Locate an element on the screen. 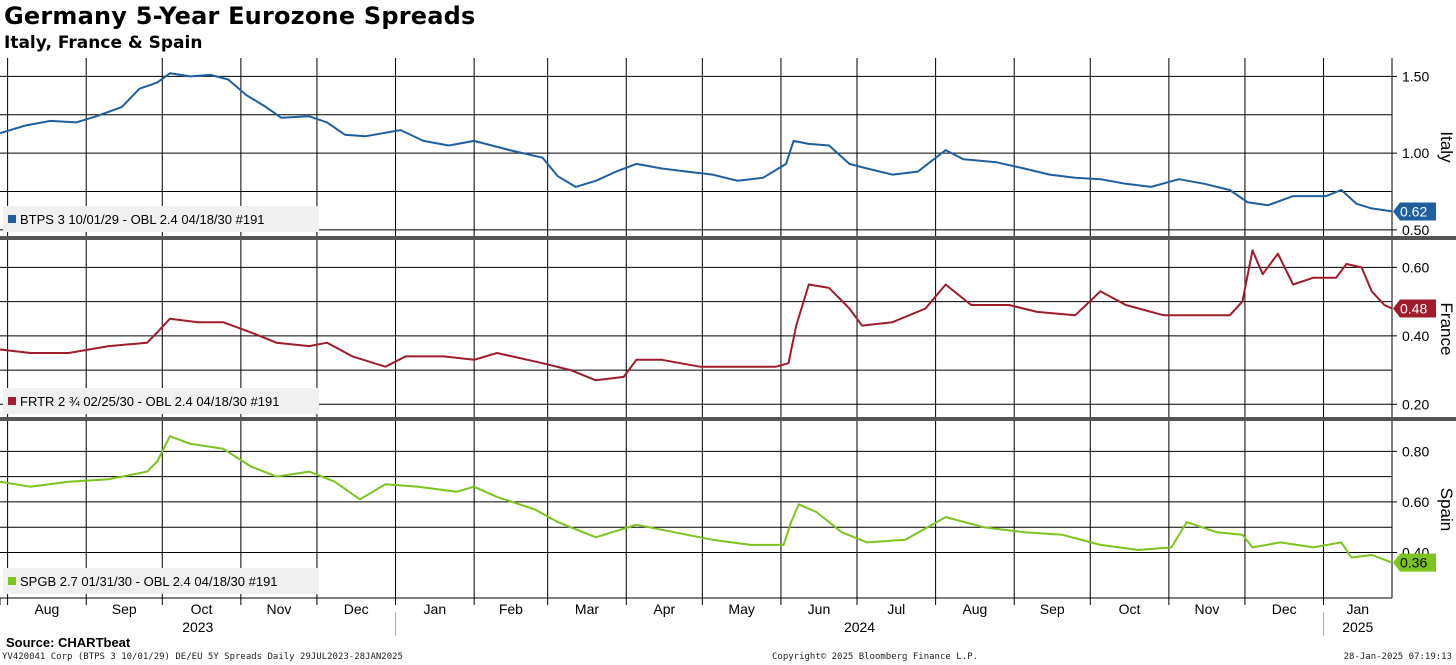 This screenshot has height=665, width=1456. axis-label-france: France is located at coordinates (1446, 329).